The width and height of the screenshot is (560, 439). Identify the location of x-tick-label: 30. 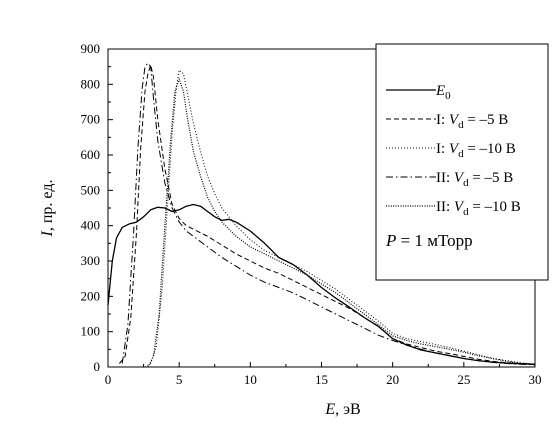
(535, 379).